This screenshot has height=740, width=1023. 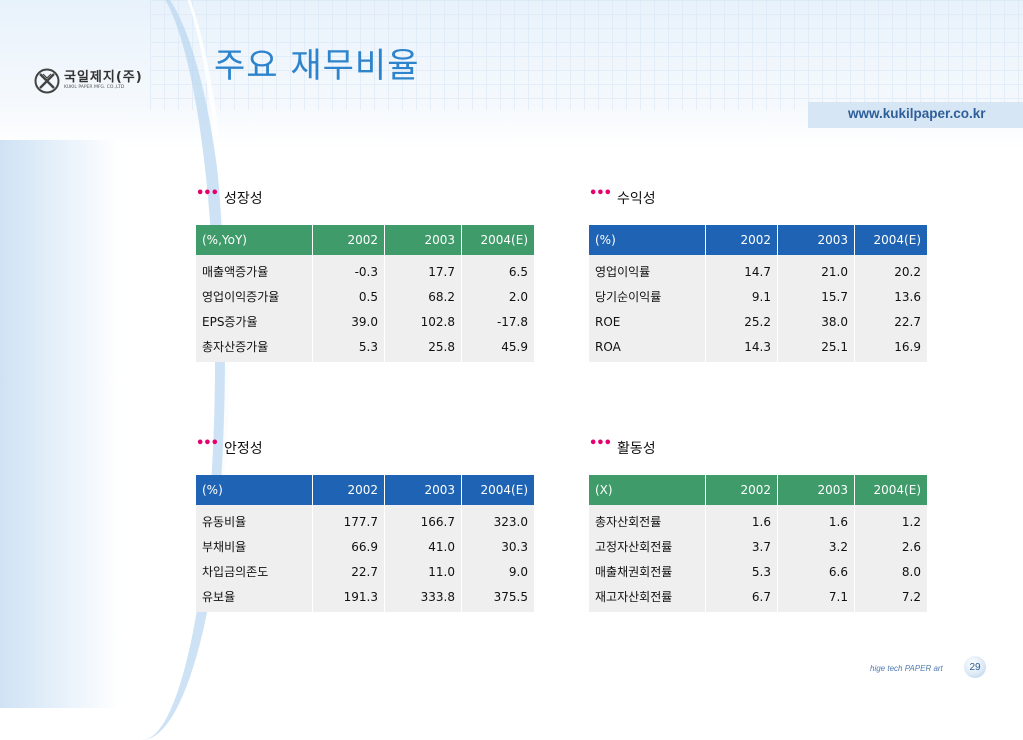 What do you see at coordinates (816, 321) in the screenshot?
I see `table-cell: 38.0` at bounding box center [816, 321].